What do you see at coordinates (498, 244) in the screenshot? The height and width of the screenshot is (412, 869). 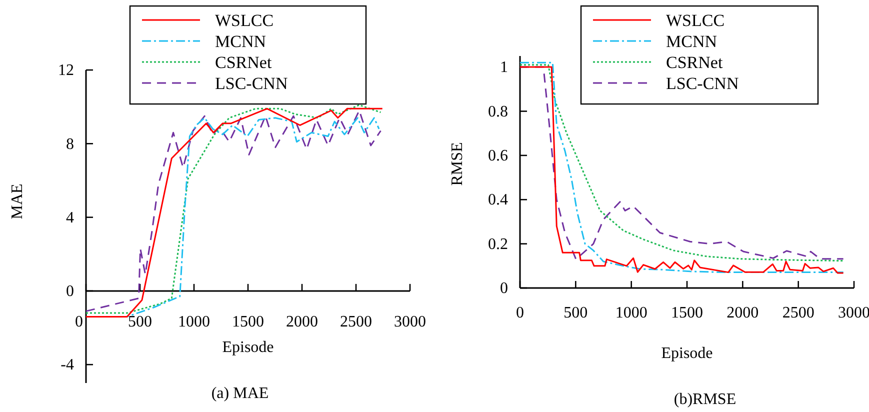 I see `y-tick-label: 0.2` at bounding box center [498, 244].